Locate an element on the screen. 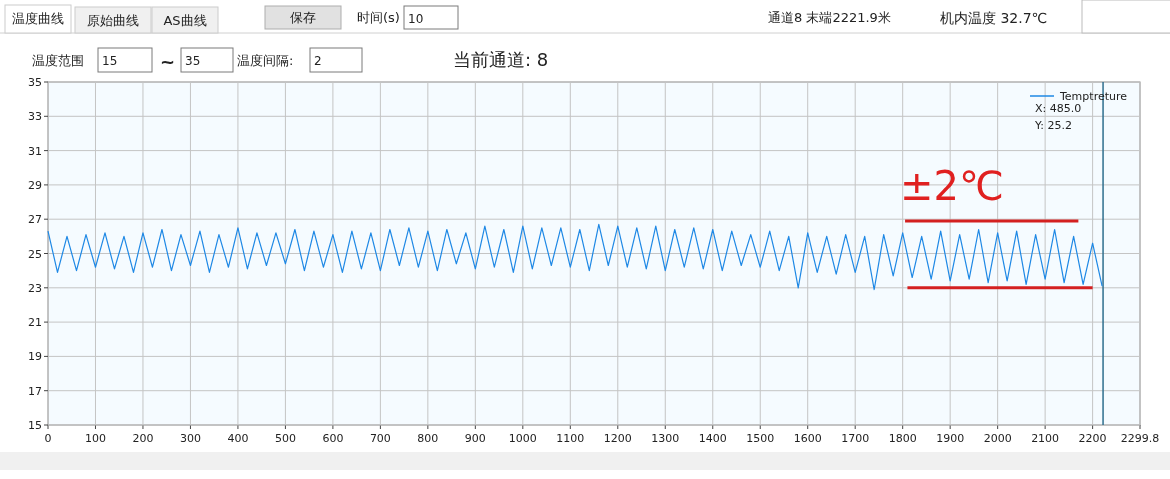 This screenshot has width=1170, height=479. text: 保存 is located at coordinates (303, 17).